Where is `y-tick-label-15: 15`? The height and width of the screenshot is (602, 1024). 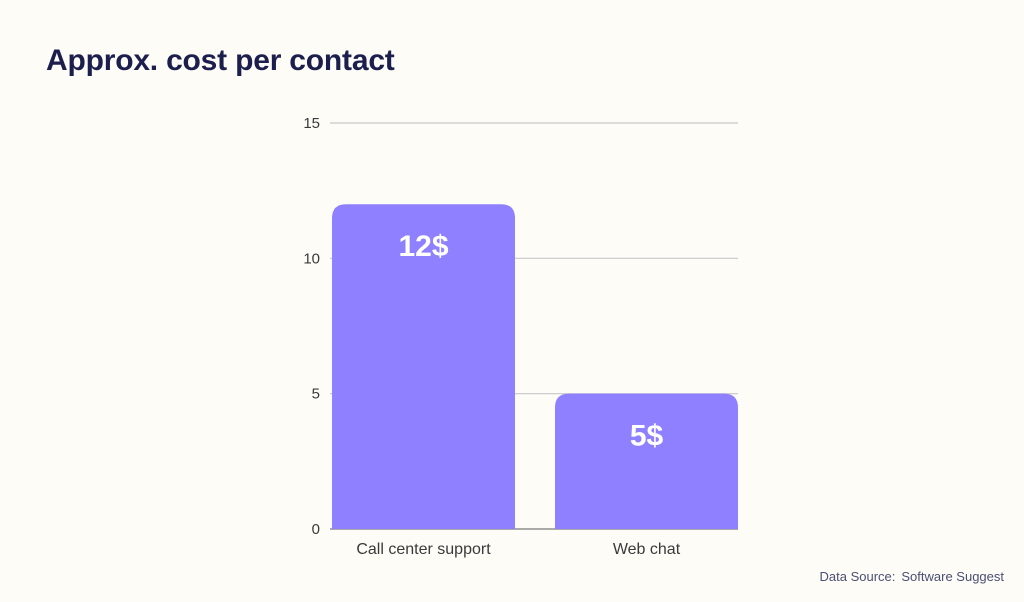
y-tick-label-15: 15 is located at coordinates (311, 123).